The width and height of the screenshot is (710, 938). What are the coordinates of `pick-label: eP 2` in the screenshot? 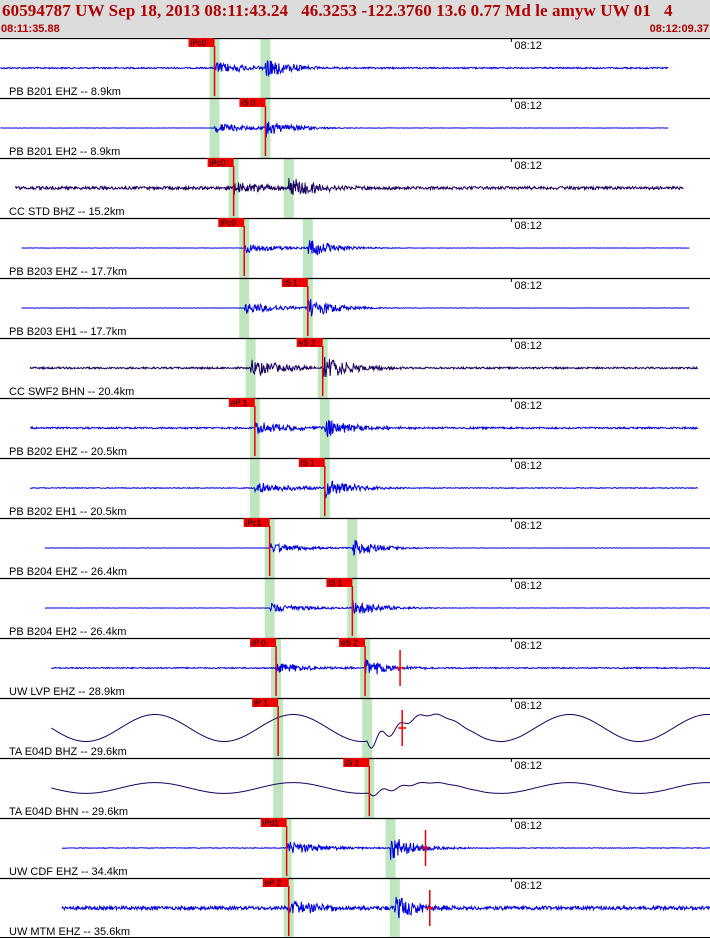 It's located at (273, 883).